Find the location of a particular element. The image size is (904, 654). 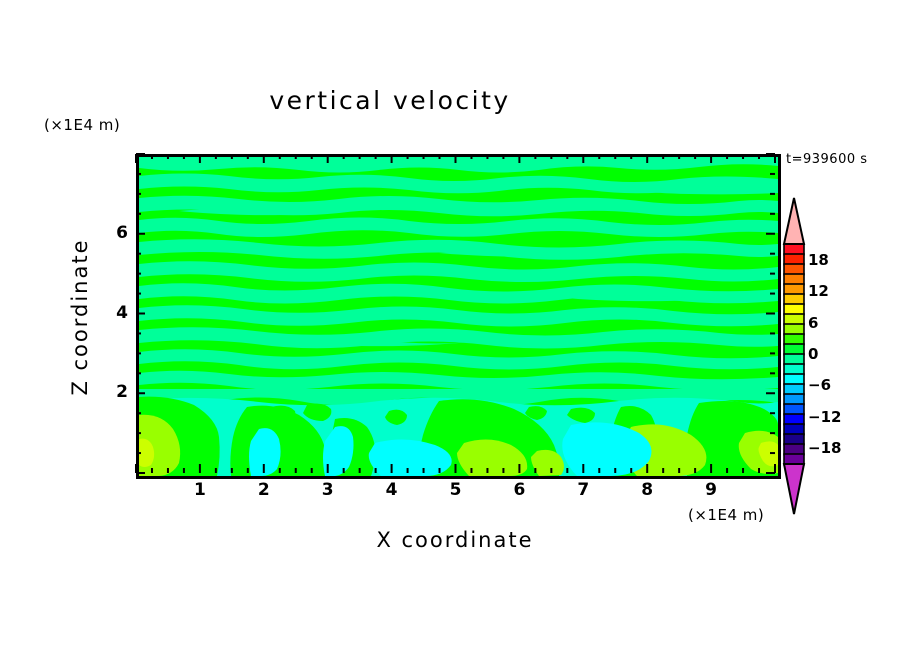

page-title: vertical velocity is located at coordinates (390, 100).